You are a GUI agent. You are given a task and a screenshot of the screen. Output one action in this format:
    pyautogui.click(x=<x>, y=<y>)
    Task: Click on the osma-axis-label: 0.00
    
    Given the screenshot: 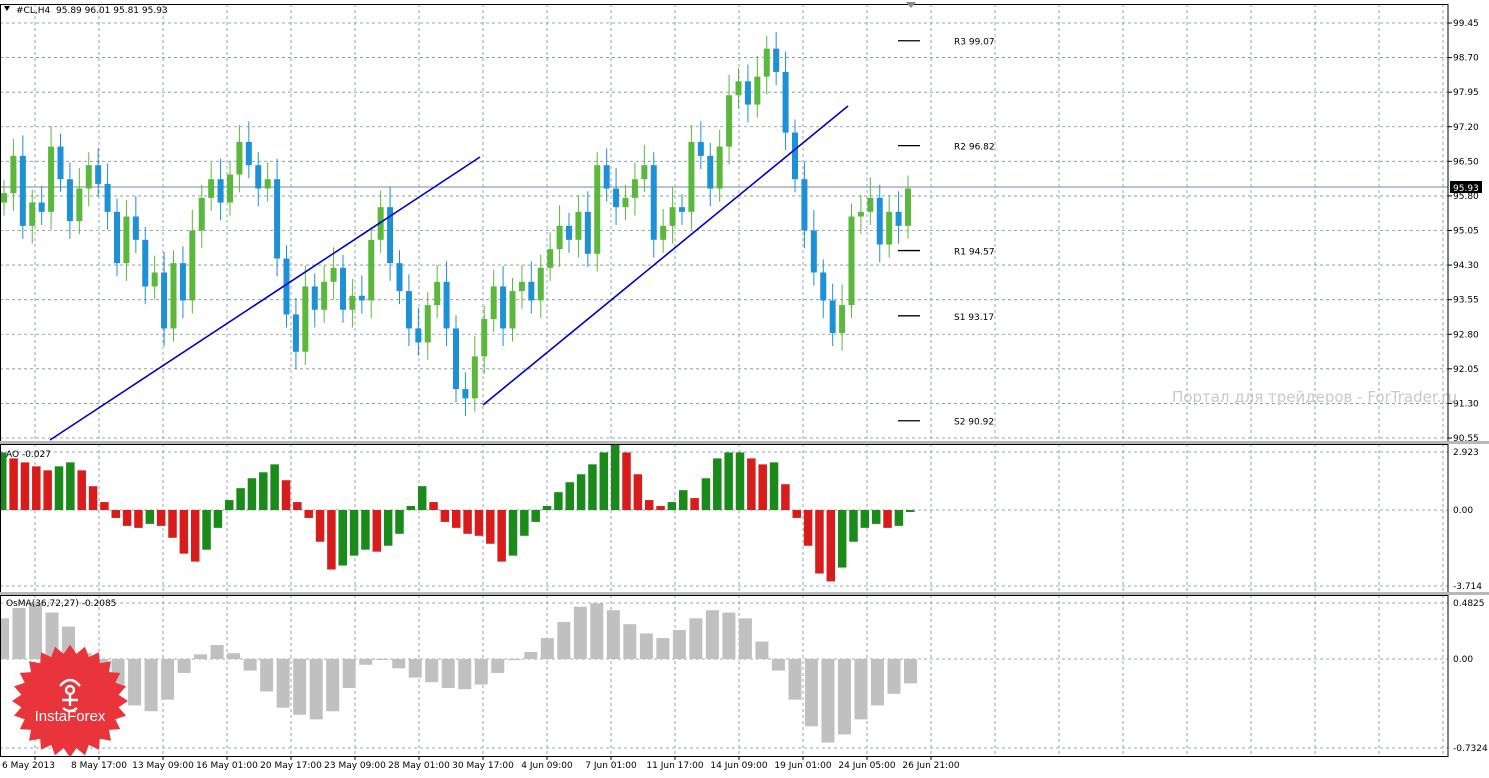 What is the action you would take?
    pyautogui.click(x=1463, y=660)
    